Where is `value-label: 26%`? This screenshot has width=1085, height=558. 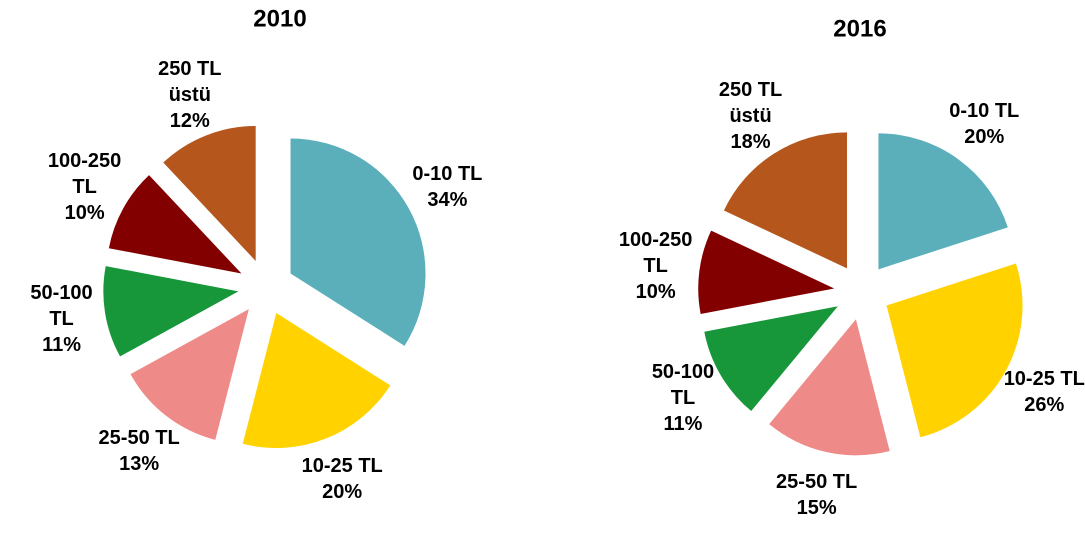
value-label: 26% is located at coordinates (1044, 405).